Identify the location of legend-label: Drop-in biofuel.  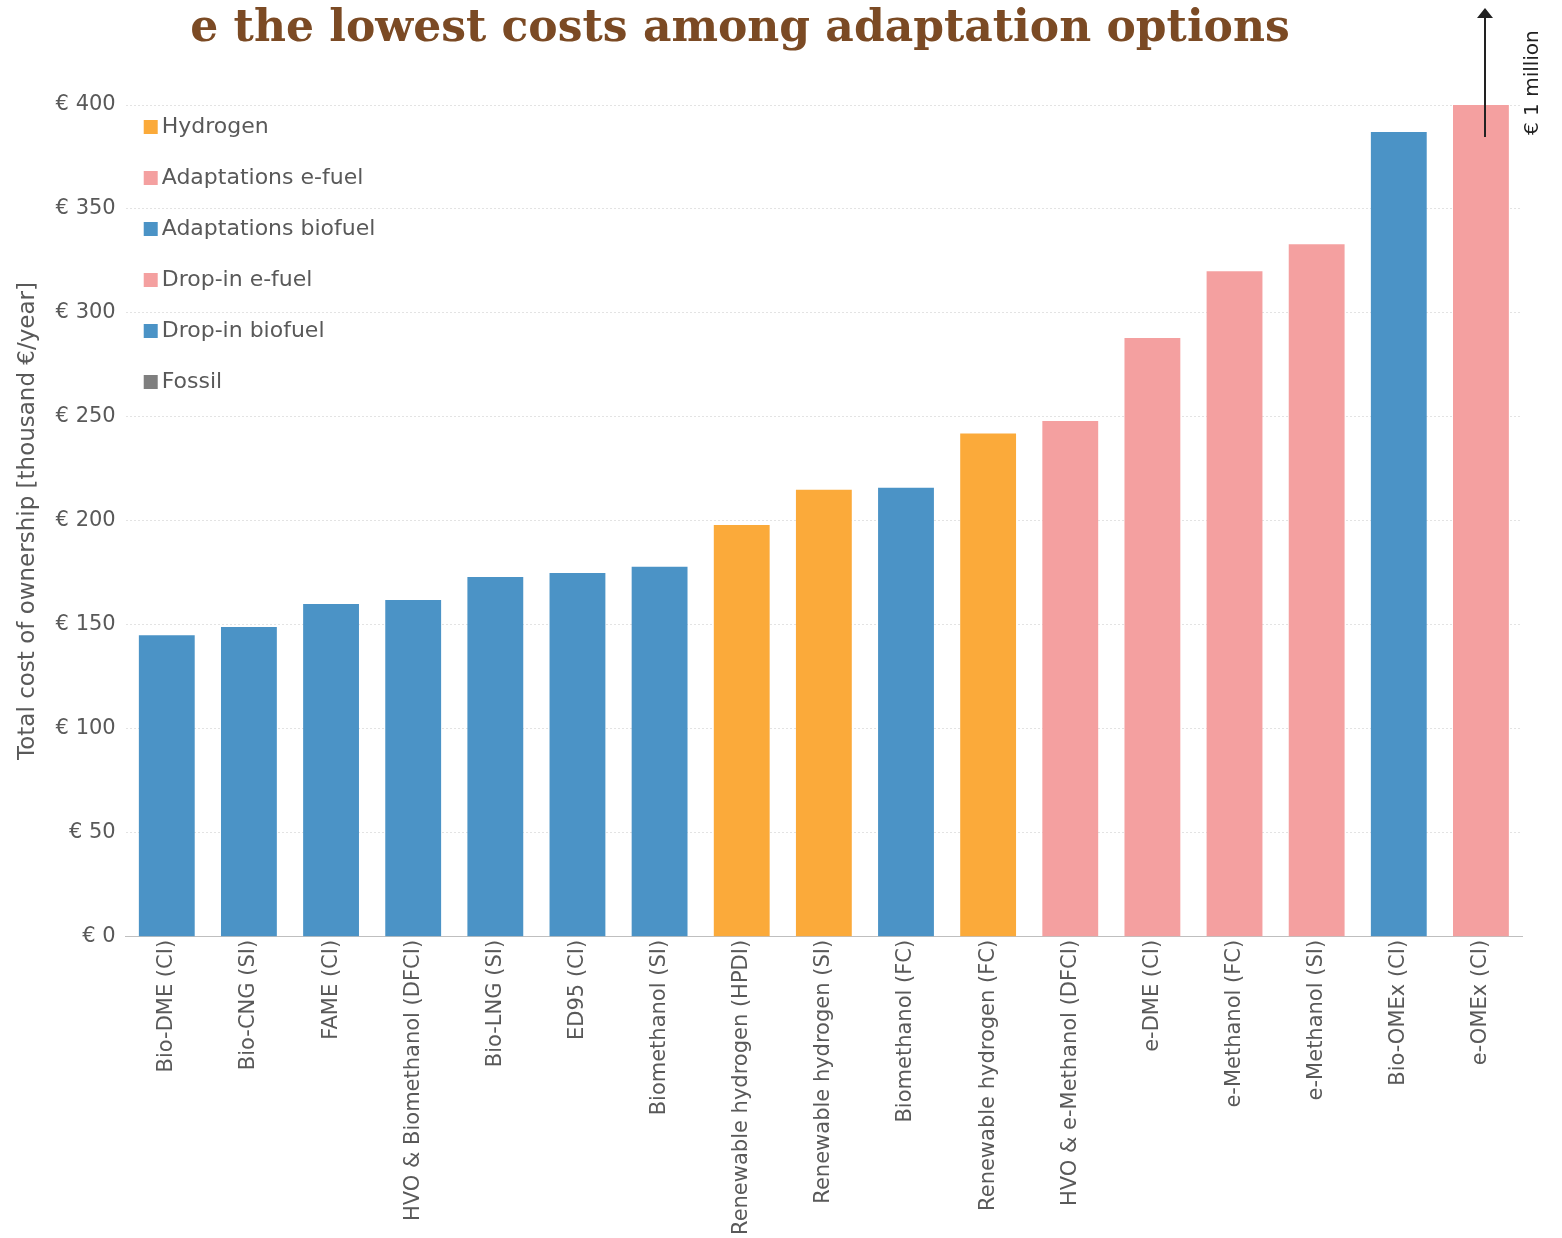
(243, 329).